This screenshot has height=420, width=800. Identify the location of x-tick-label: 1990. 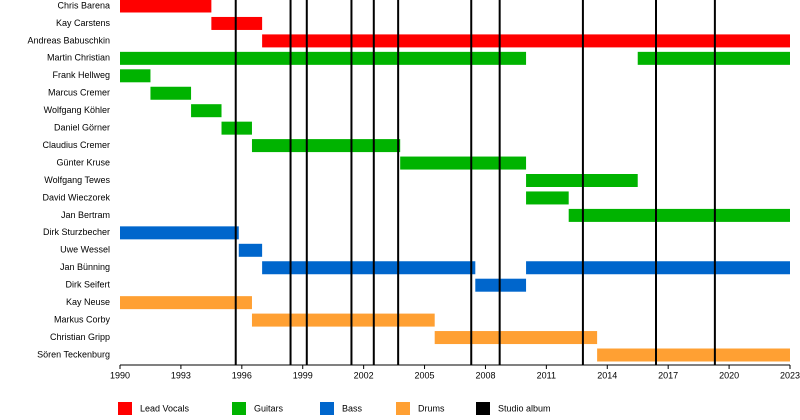
(120, 375).